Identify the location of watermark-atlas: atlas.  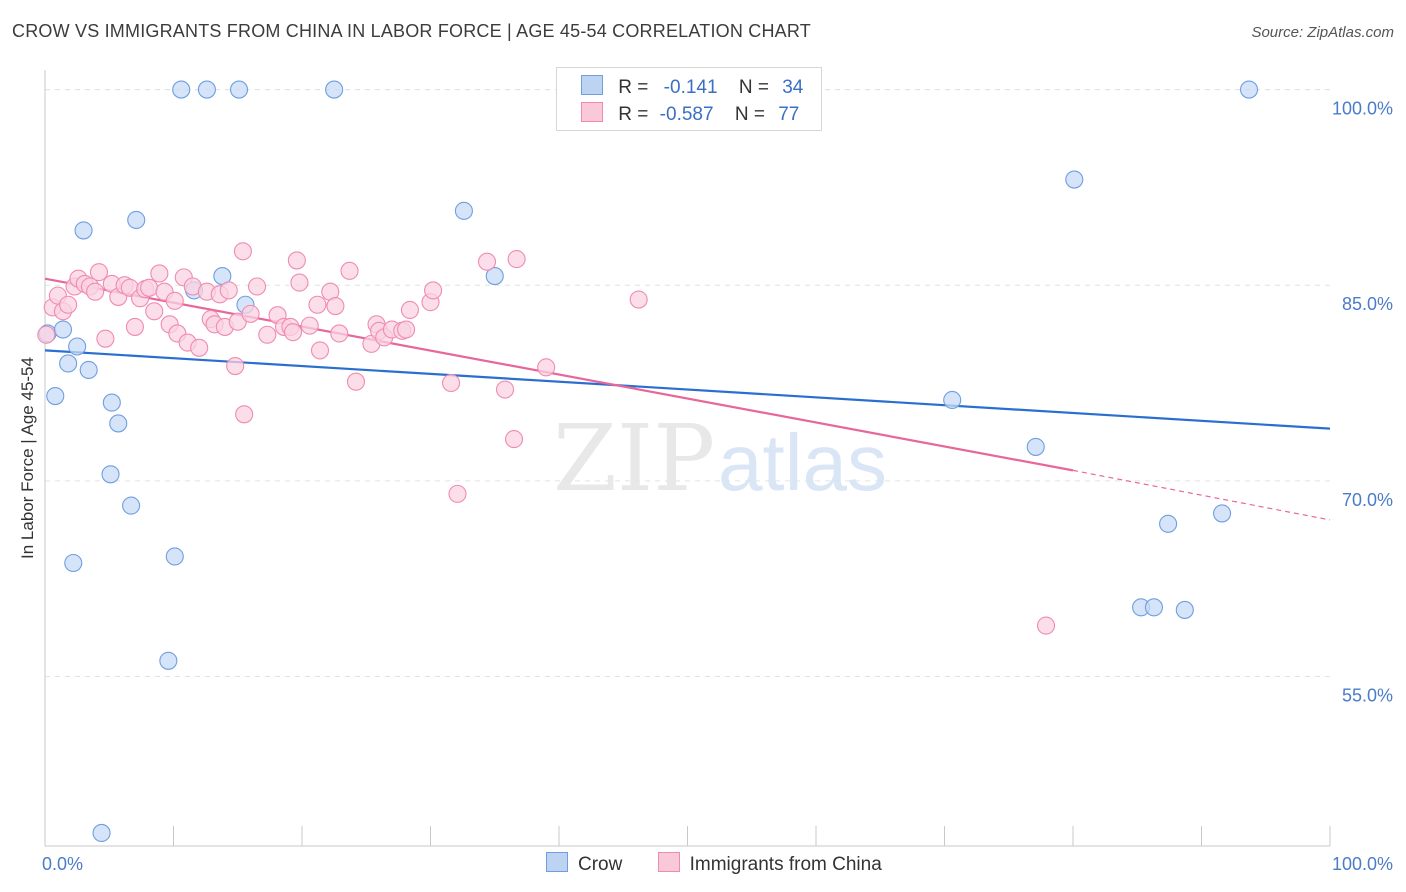
(802, 462).